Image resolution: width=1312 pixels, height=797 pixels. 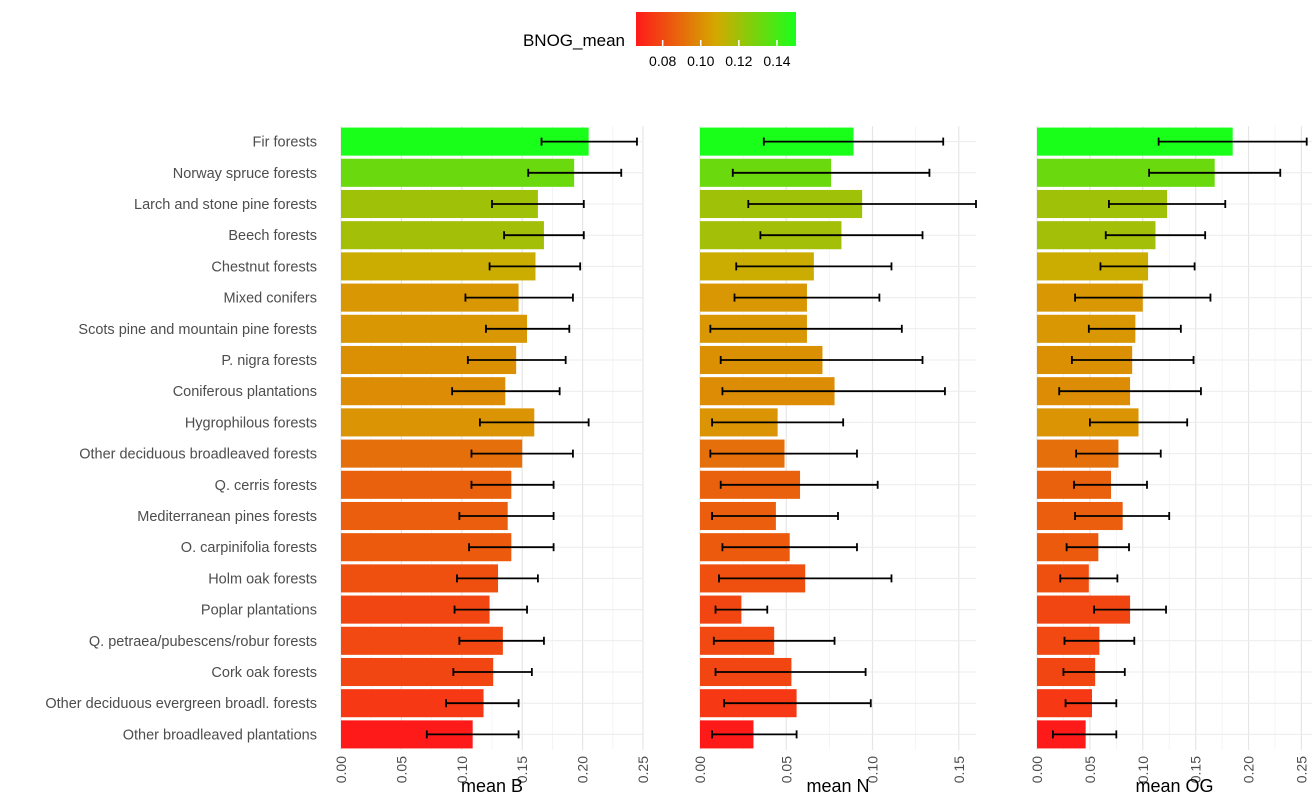 I want to click on x-tick-labels: 0.00 0.05 0.10 0.15 0.20 0.25, so click(x=1169, y=769).